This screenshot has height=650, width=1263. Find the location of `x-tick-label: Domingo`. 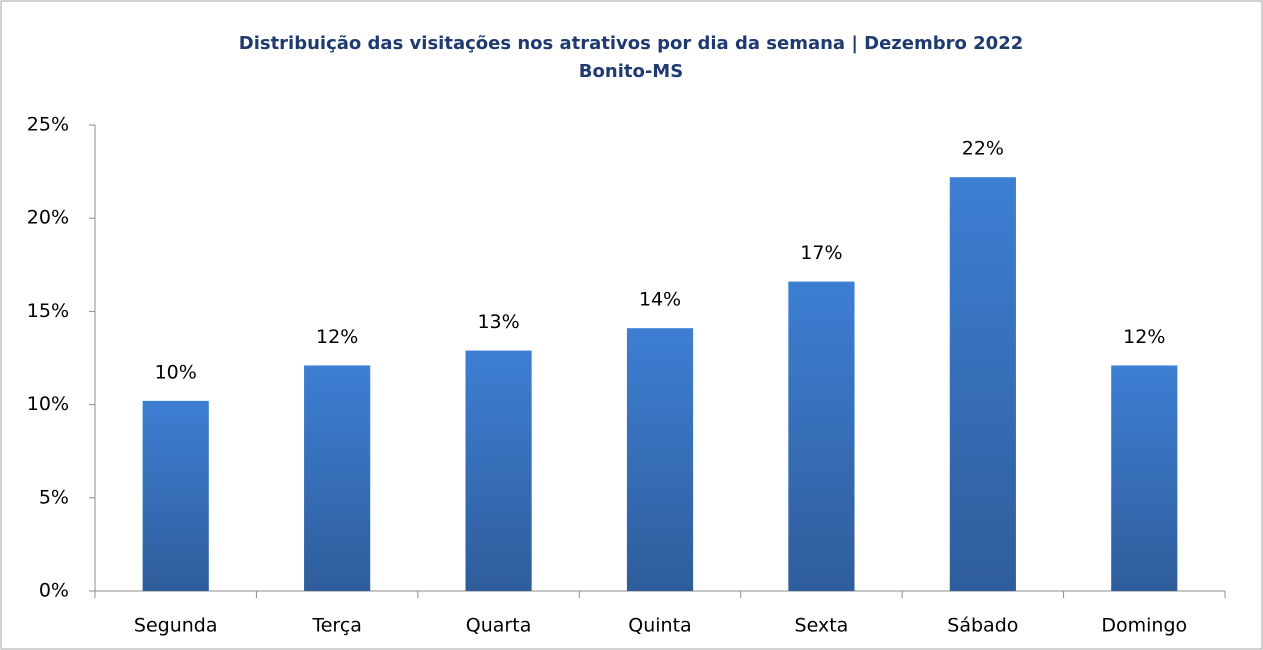

x-tick-label: Domingo is located at coordinates (1144, 626).